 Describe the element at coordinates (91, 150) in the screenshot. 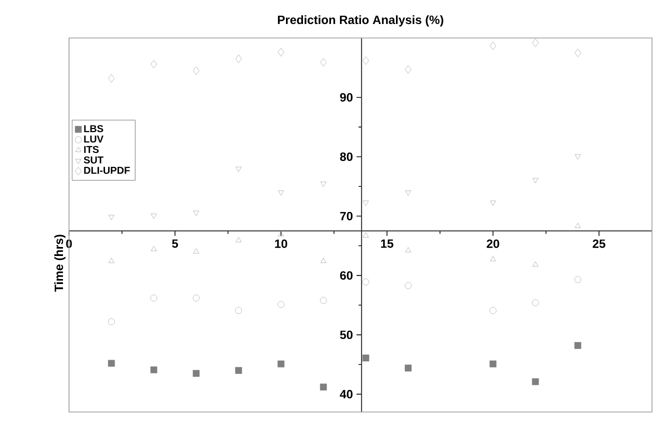

I see `legend-label: ITS` at that location.